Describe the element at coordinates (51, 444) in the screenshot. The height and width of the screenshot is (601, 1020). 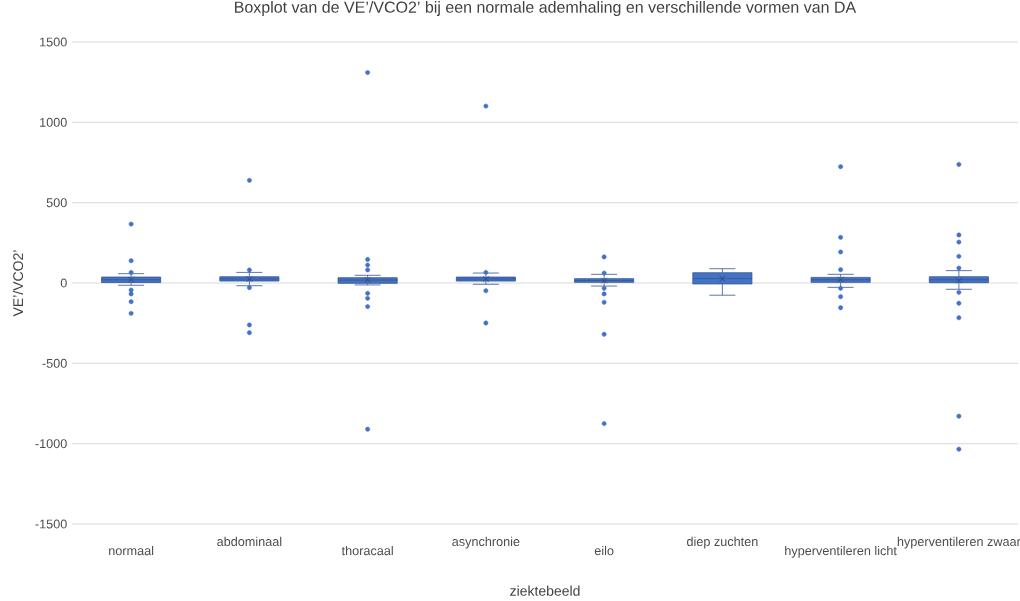
I see `y-tick-label: -1000` at that location.